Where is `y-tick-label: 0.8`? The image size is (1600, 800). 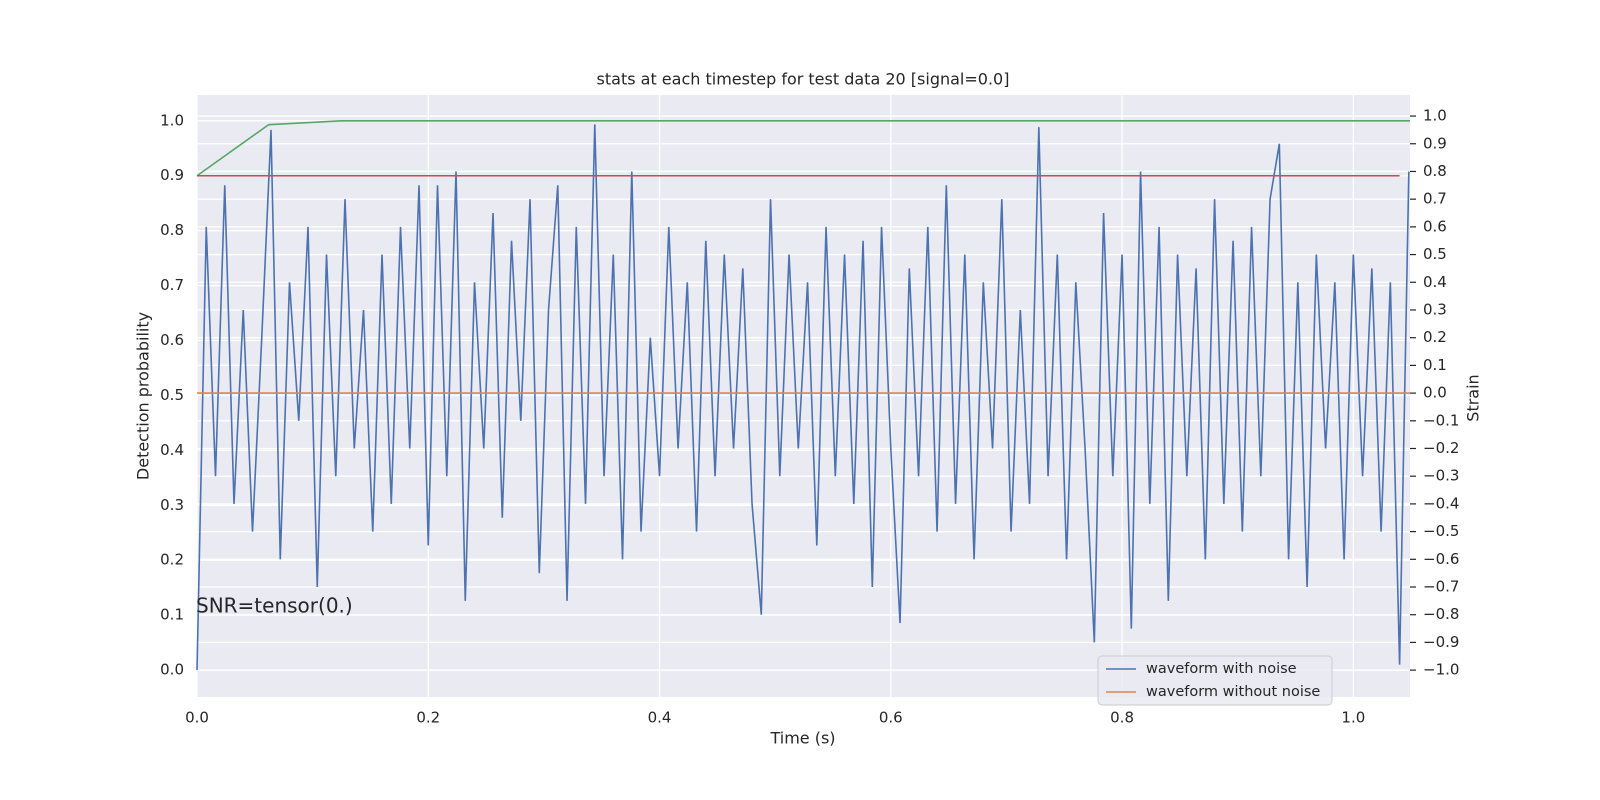
y-tick-label: 0.8 is located at coordinates (172, 230).